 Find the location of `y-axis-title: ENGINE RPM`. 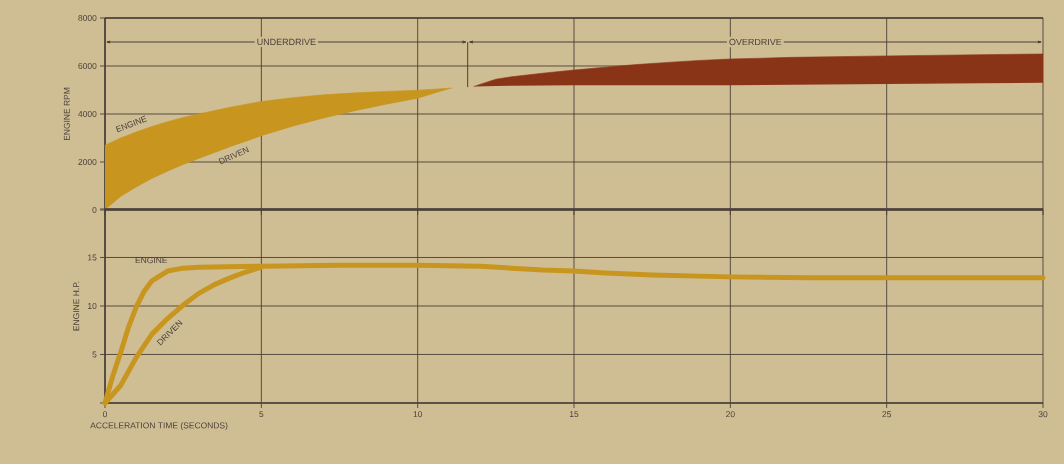

y-axis-title: ENGINE RPM is located at coordinates (66, 114).